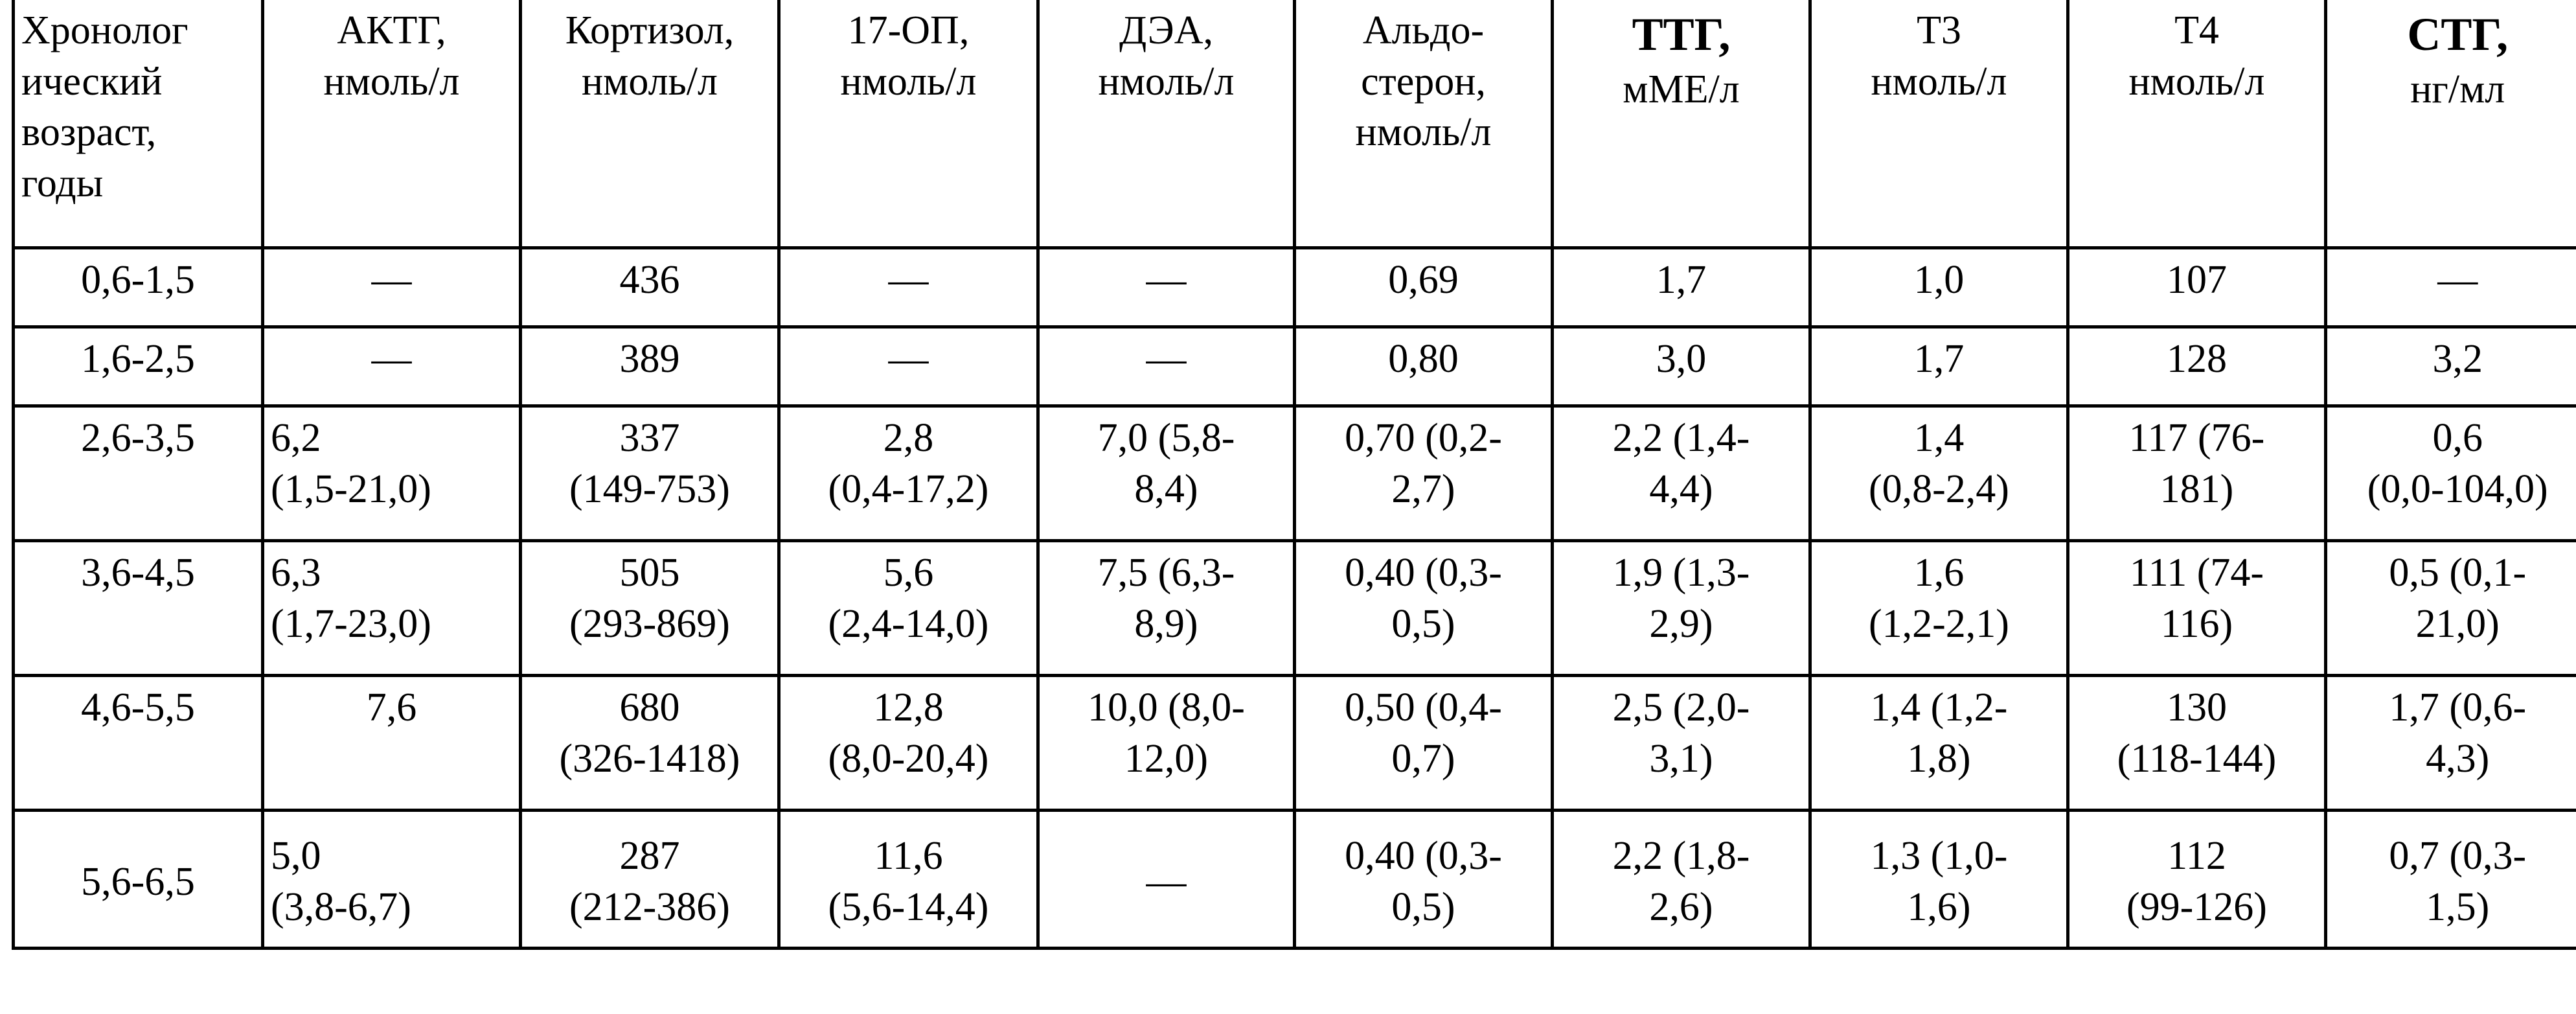 This screenshot has width=2576, height=1014. What do you see at coordinates (138, 366) in the screenshot?
I see `age-cell: 1,6-2,5` at bounding box center [138, 366].